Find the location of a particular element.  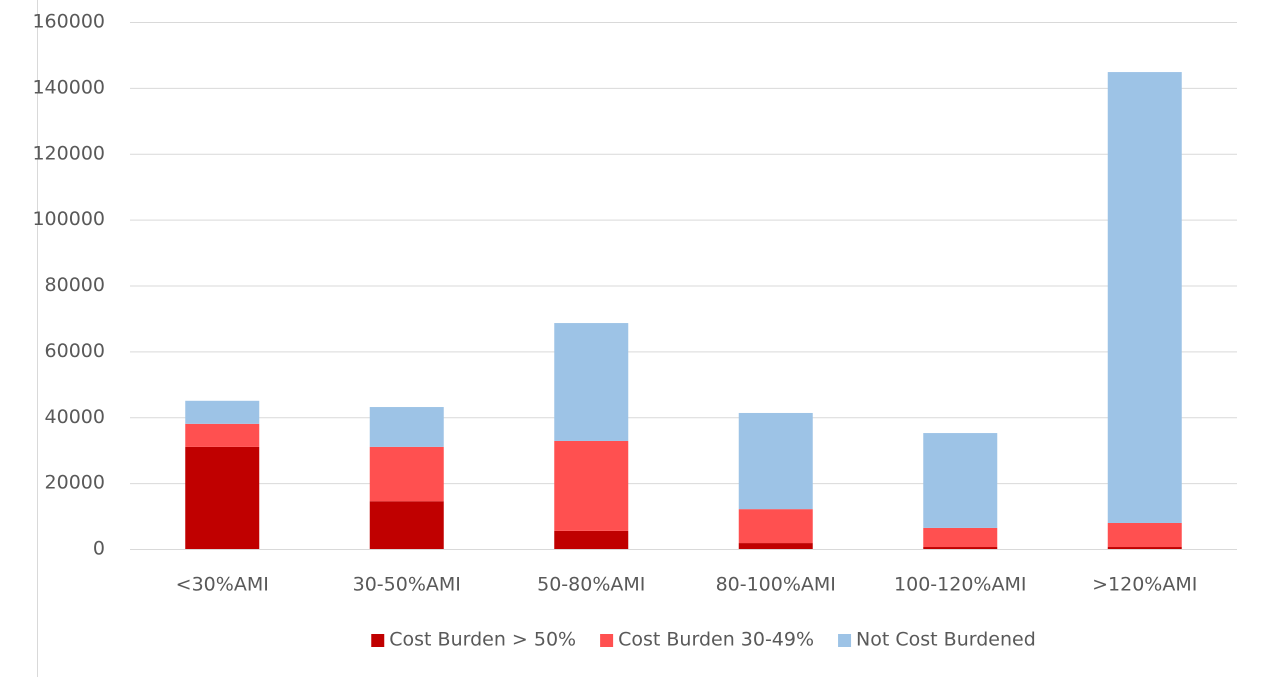

x-tick-label: >120%AMI is located at coordinates (1144, 585).